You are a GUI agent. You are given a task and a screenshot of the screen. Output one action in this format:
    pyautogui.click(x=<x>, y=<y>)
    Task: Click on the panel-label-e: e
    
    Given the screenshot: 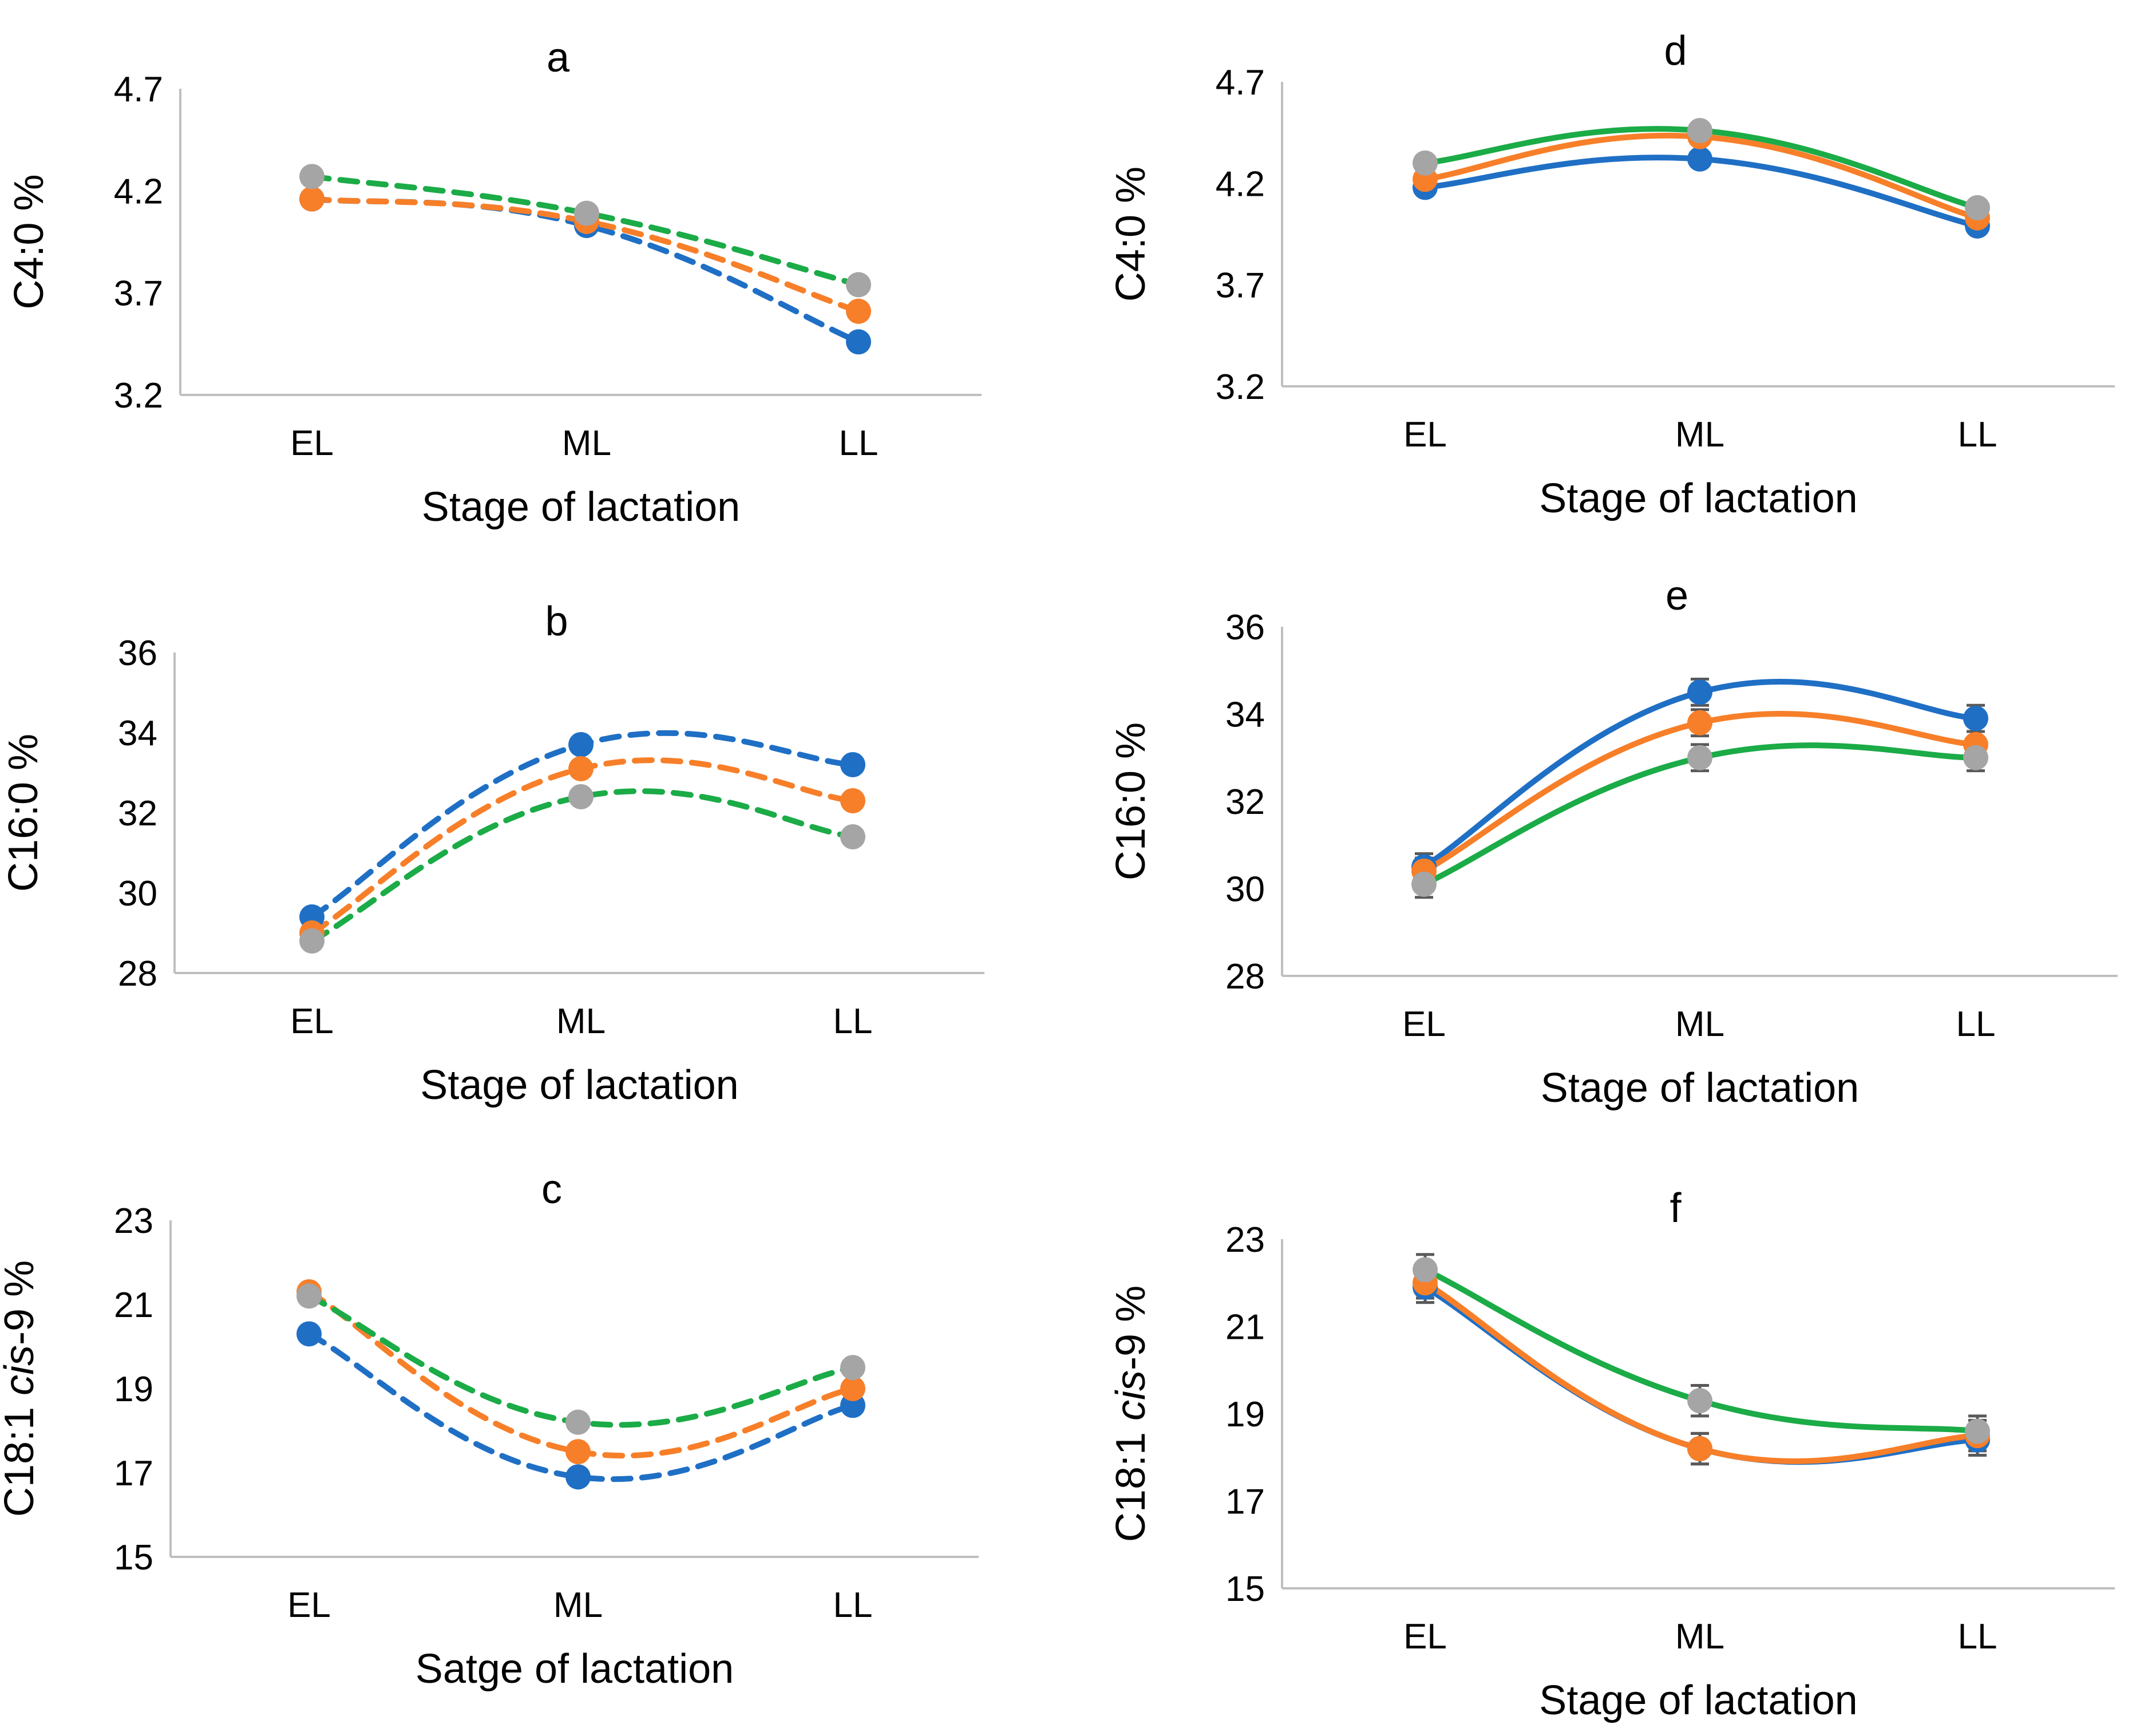 What is the action you would take?
    pyautogui.click(x=1677, y=596)
    